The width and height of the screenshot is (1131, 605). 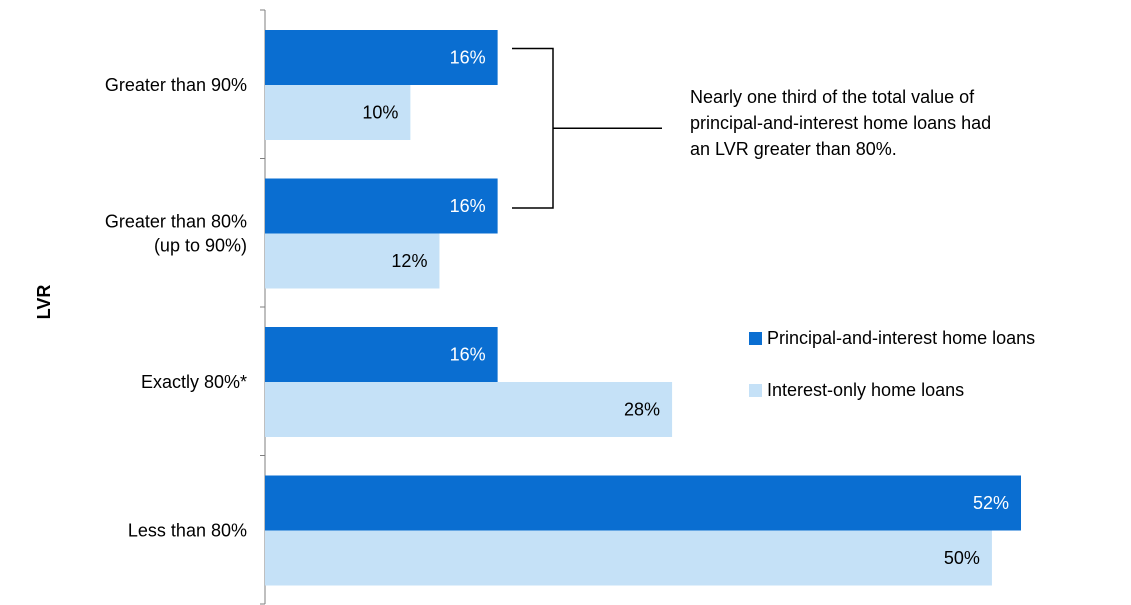 I want to click on category-label: Greater than 90%, so click(x=176, y=85).